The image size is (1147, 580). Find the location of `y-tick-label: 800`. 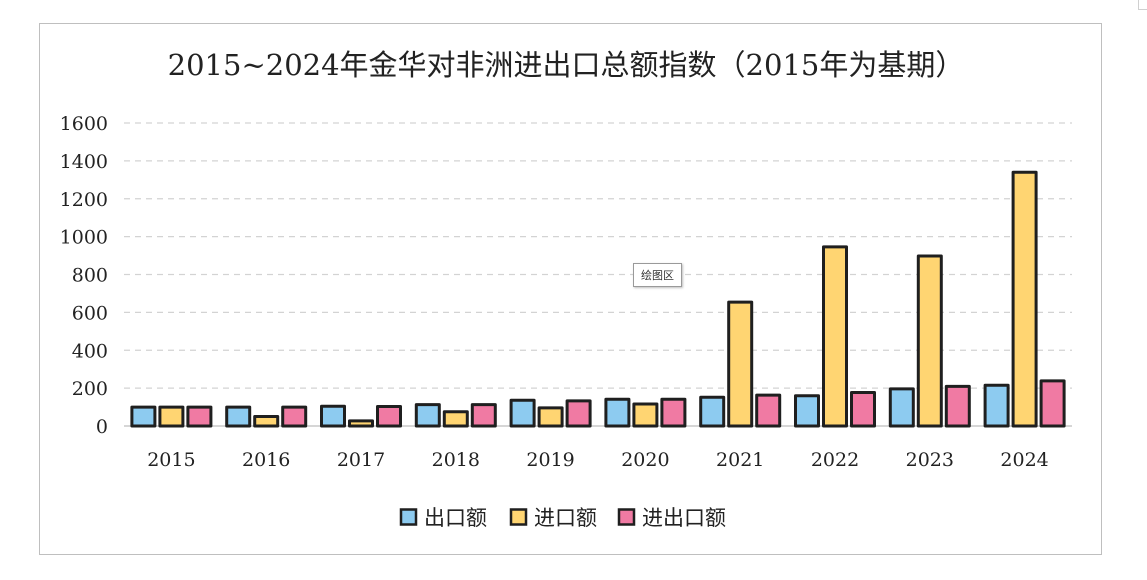

y-tick-label: 800 is located at coordinates (90, 276).